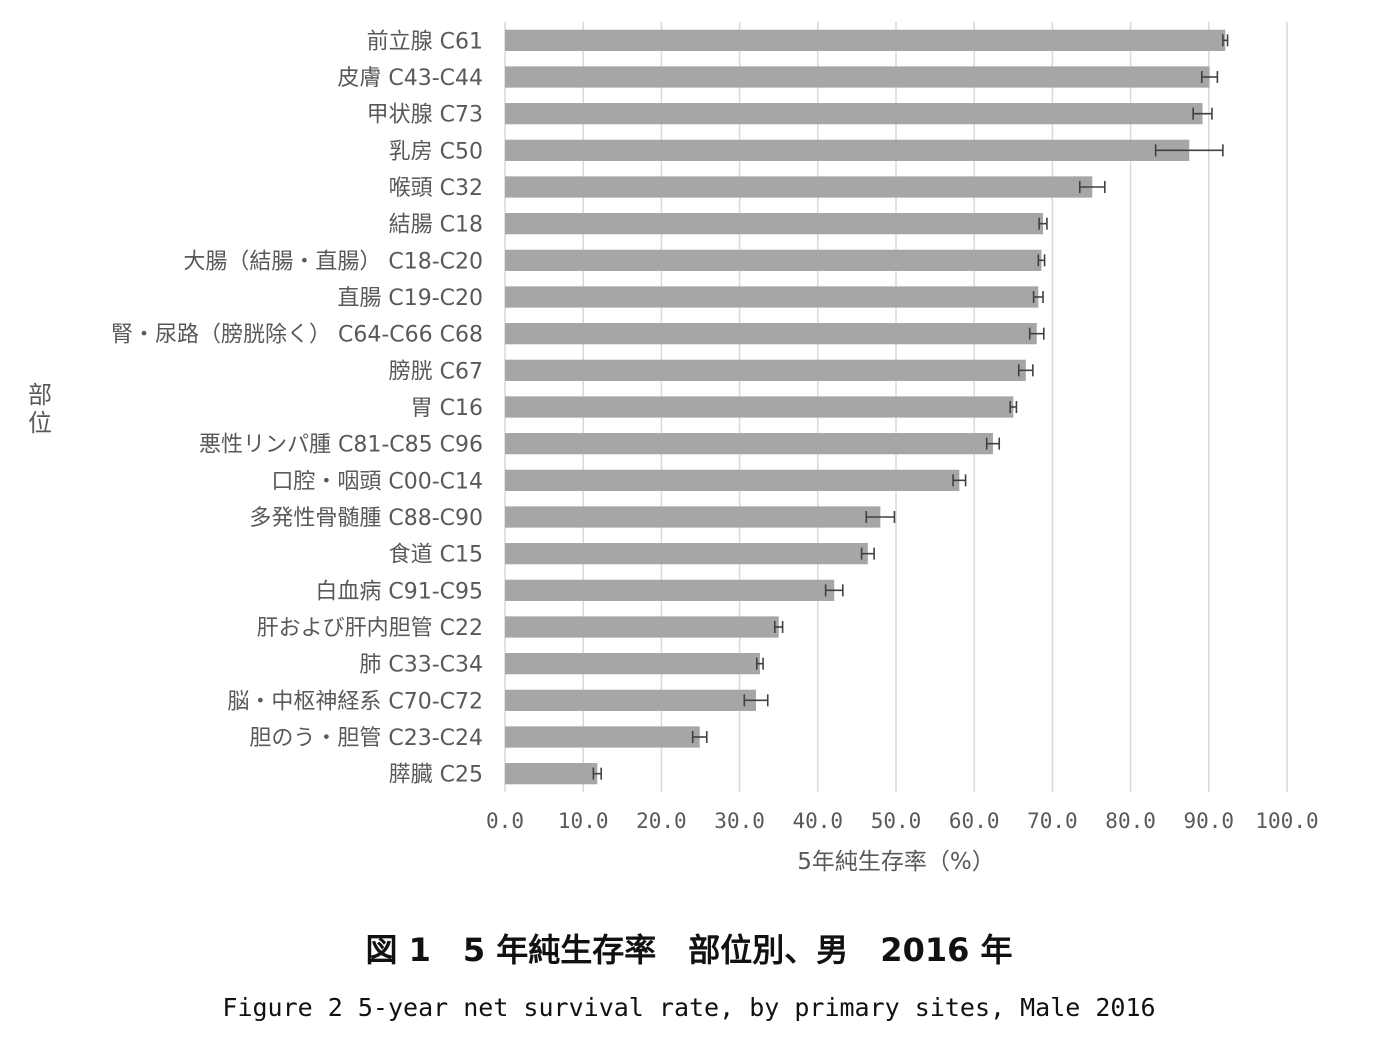 The image size is (1378, 1050). What do you see at coordinates (689, 950) in the screenshot?
I see `figure-caption-jp: 図 1 5 年純生存率 部位別、男 2016 年` at bounding box center [689, 950].